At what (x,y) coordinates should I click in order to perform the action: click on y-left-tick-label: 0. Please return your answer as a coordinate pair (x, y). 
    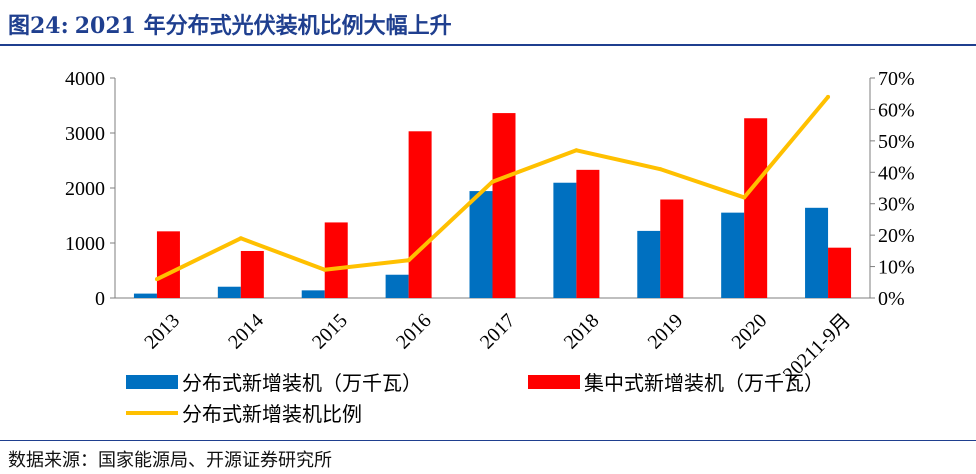
    Looking at the image, I should click on (100, 299).